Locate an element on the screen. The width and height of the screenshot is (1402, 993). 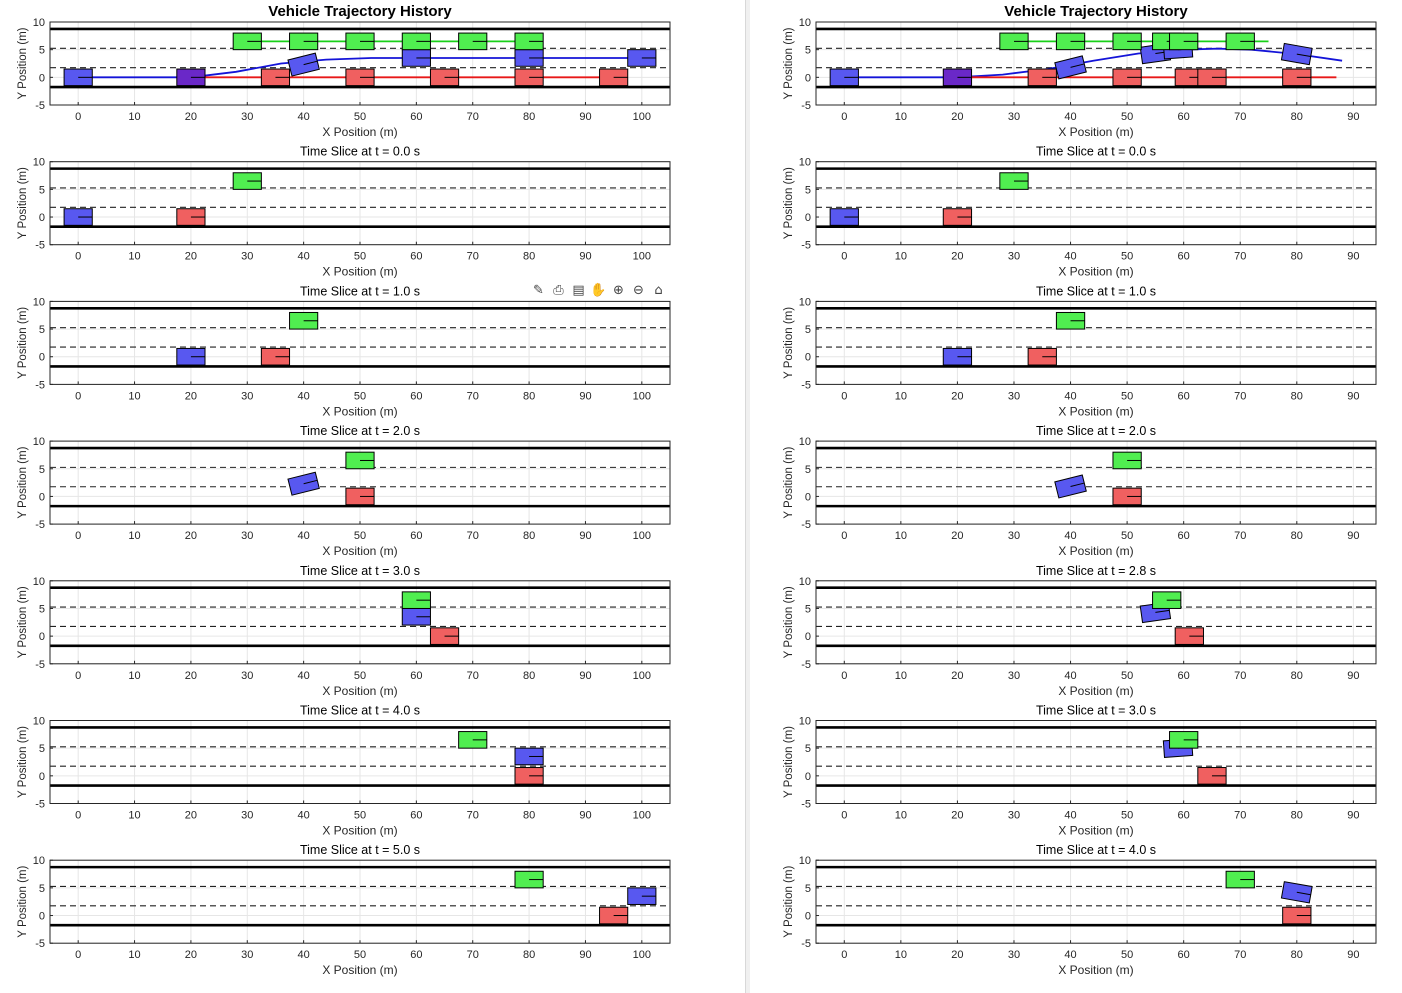
x-tick-label: 100 is located at coordinates (642, 816).